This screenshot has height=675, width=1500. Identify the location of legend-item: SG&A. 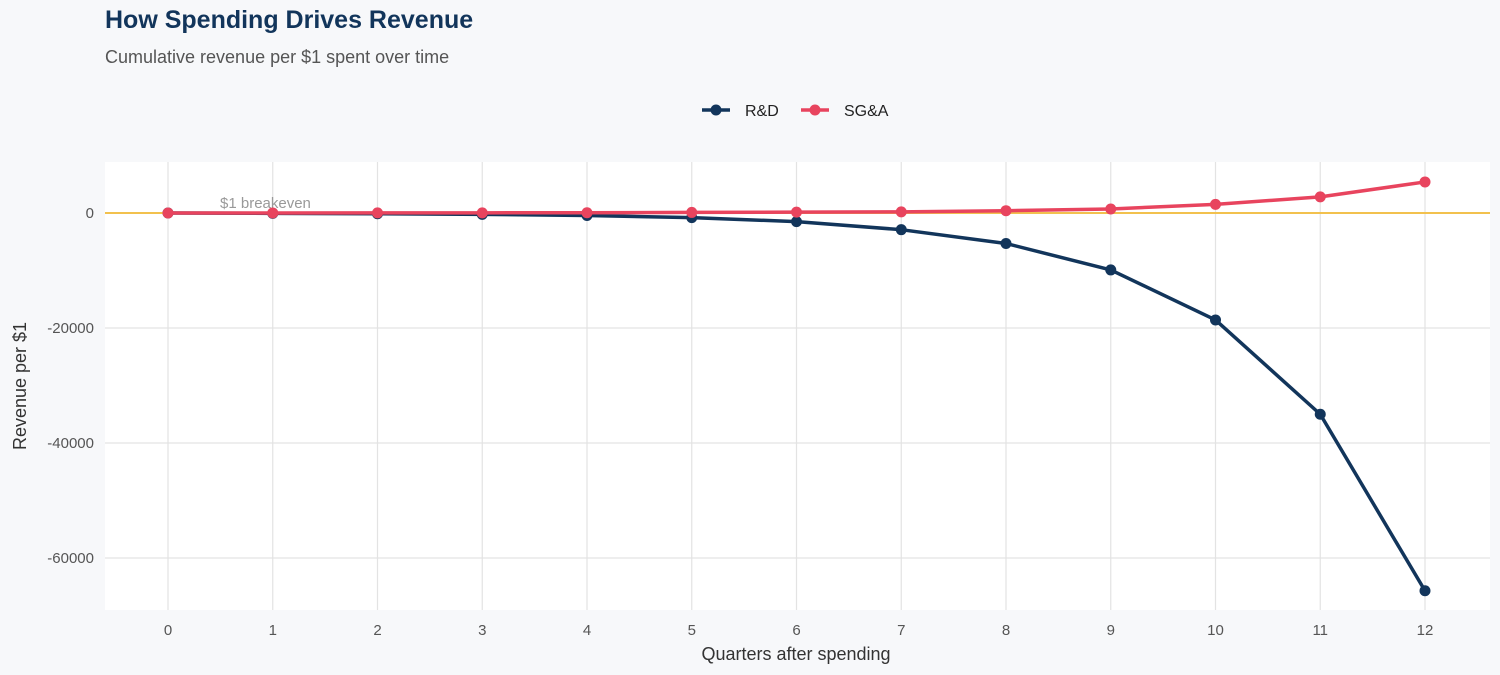
(845, 111).